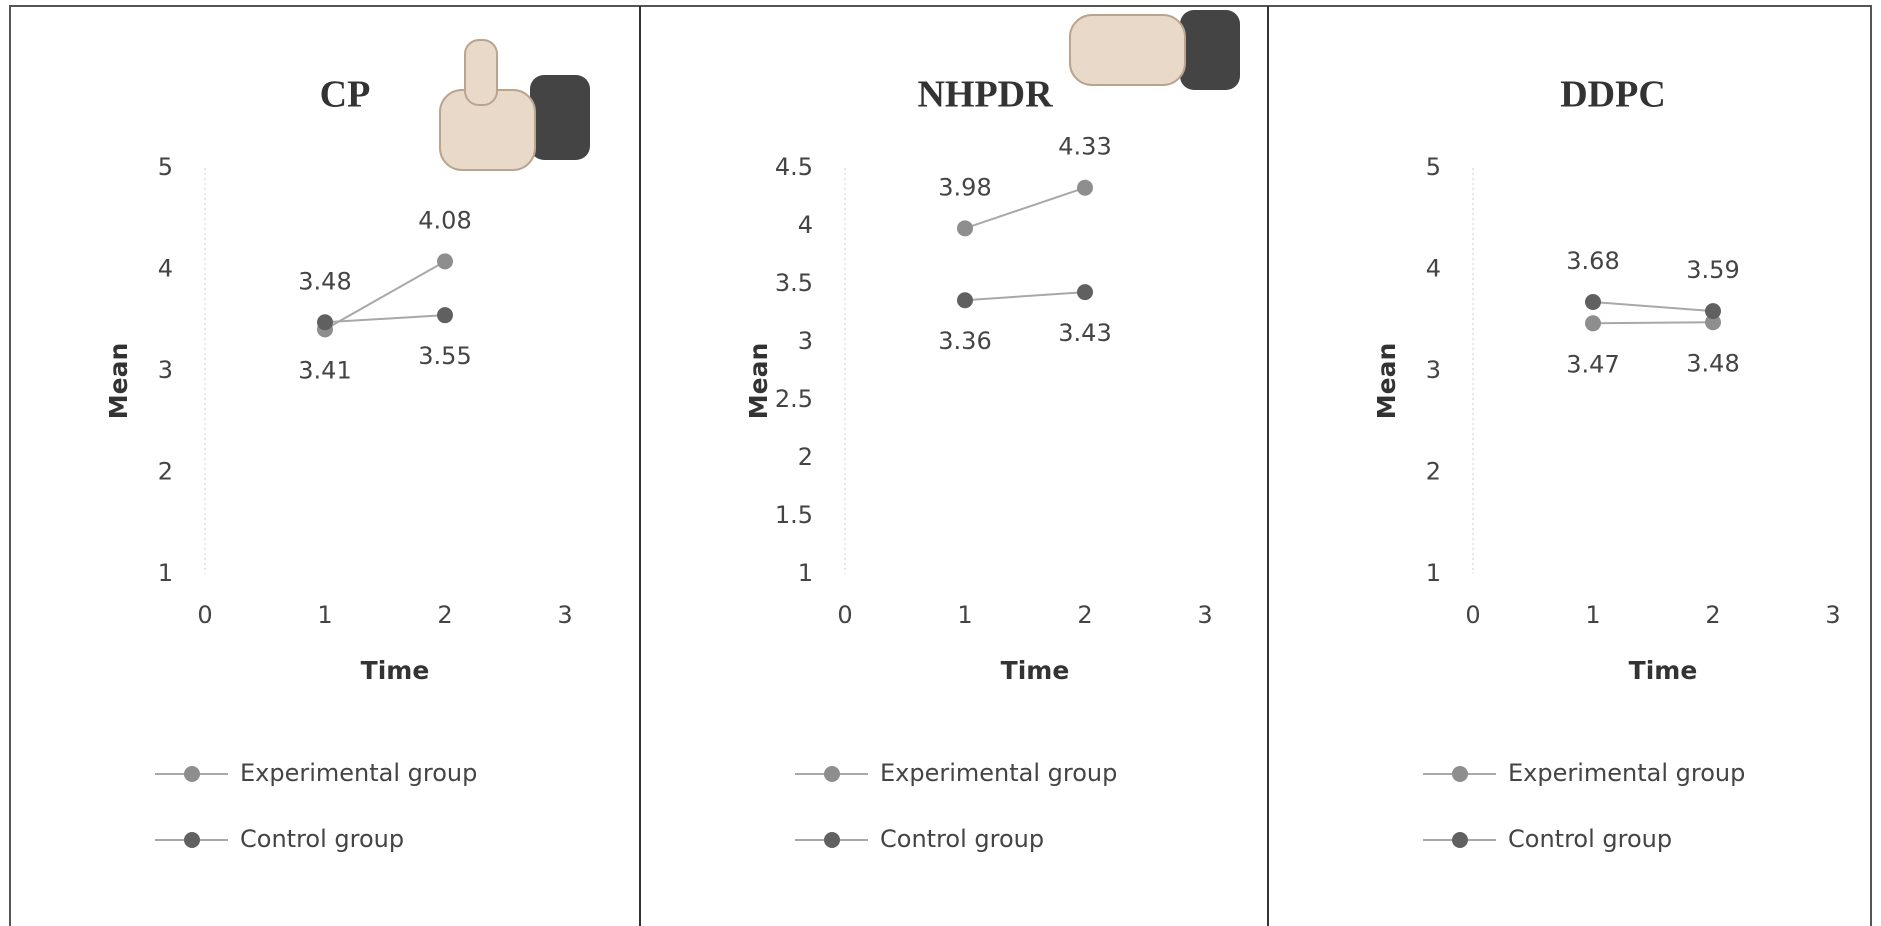 Image resolution: width=1881 pixels, height=926 pixels. Describe the element at coordinates (964, 187) in the screenshot. I see `data-label: 3.98` at that location.